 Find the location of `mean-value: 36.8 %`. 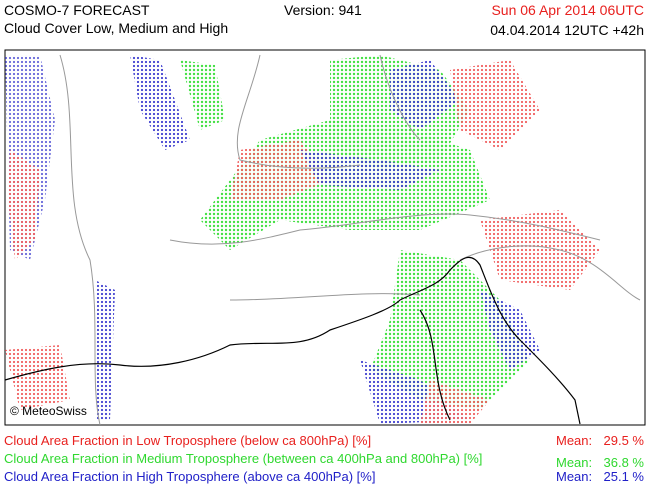

mean-value: 36.8 % is located at coordinates (623, 462).